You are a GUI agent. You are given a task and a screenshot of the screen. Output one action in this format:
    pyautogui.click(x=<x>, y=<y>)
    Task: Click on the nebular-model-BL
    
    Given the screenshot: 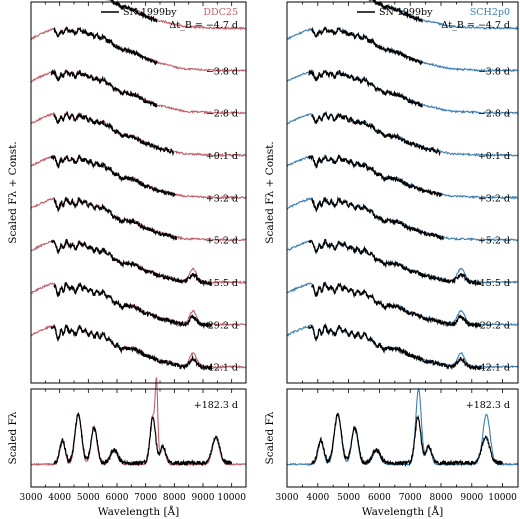 What is the action you would take?
    pyautogui.click(x=138, y=421)
    